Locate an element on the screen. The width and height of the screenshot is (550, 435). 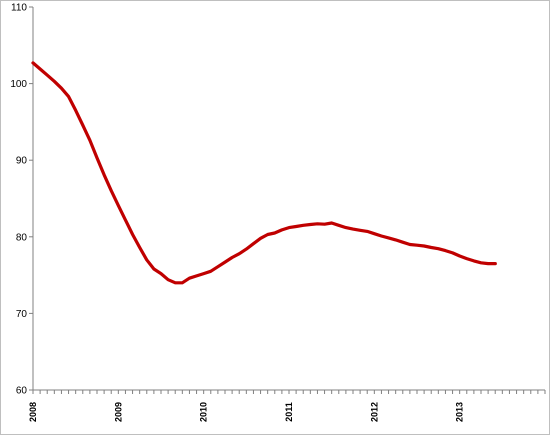
y-tick-label: 80 is located at coordinates (22, 237).